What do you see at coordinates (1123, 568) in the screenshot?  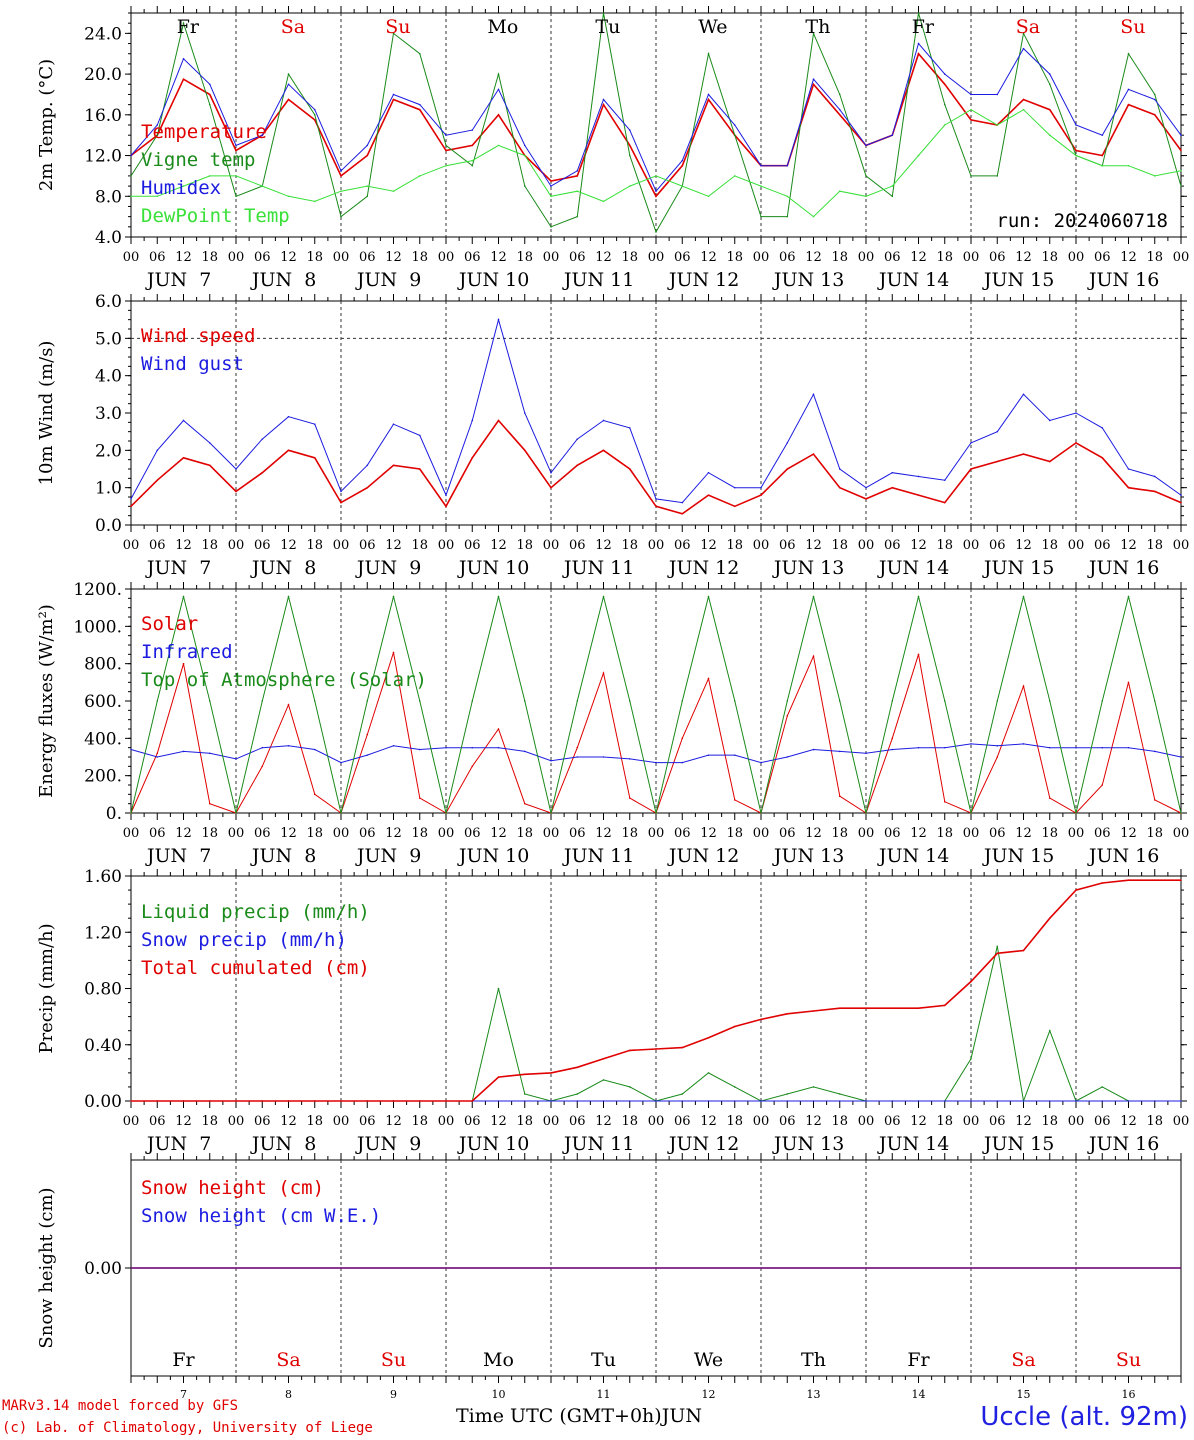 I see `date-label: JUN 16` at bounding box center [1123, 568].